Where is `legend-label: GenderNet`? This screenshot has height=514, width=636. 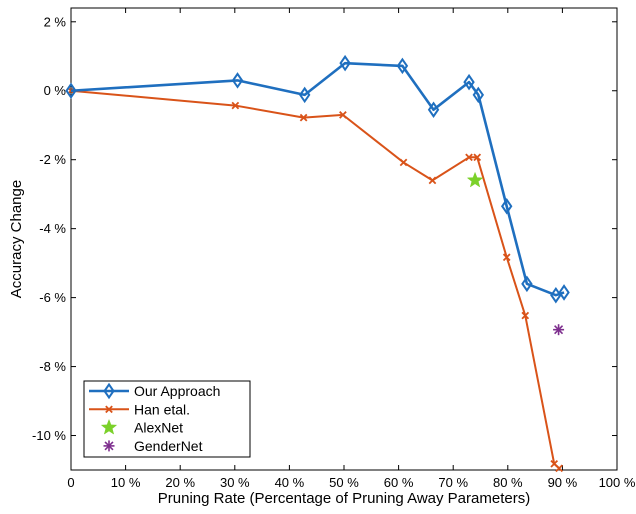 legend-label: GenderNet is located at coordinates (168, 446).